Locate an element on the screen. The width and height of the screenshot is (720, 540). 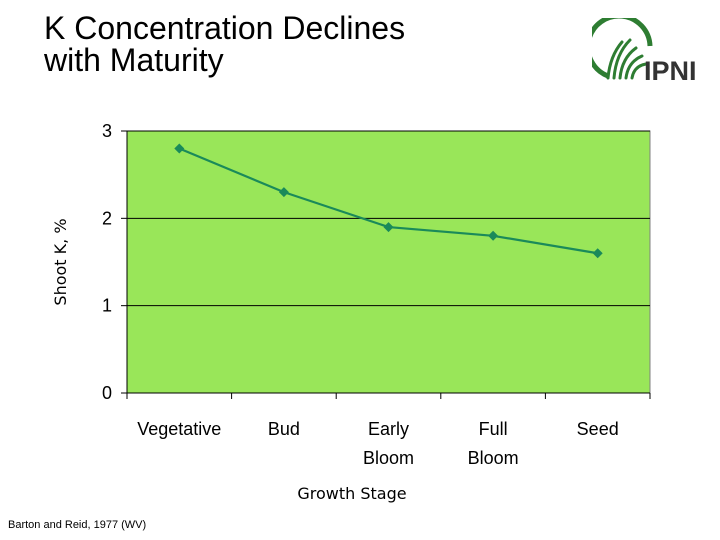
x-axis-ticks: Vegetative Bud Early Bloom Full Bloom Seed is located at coordinates (388, 430).